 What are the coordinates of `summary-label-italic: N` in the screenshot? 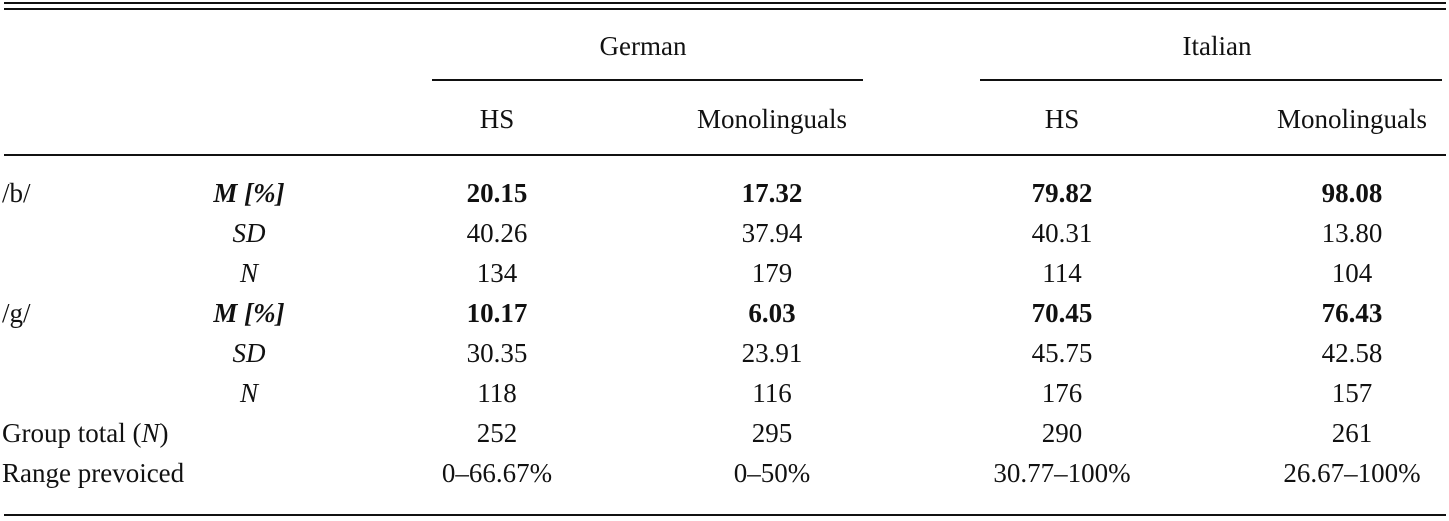 It's located at (150, 433).